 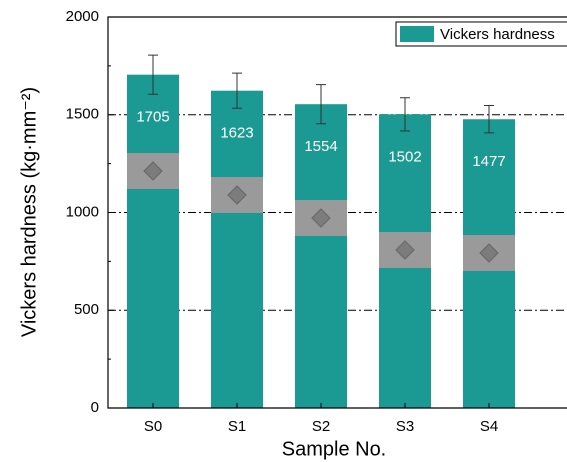 I want to click on x-tick-label: S1, so click(x=237, y=426).